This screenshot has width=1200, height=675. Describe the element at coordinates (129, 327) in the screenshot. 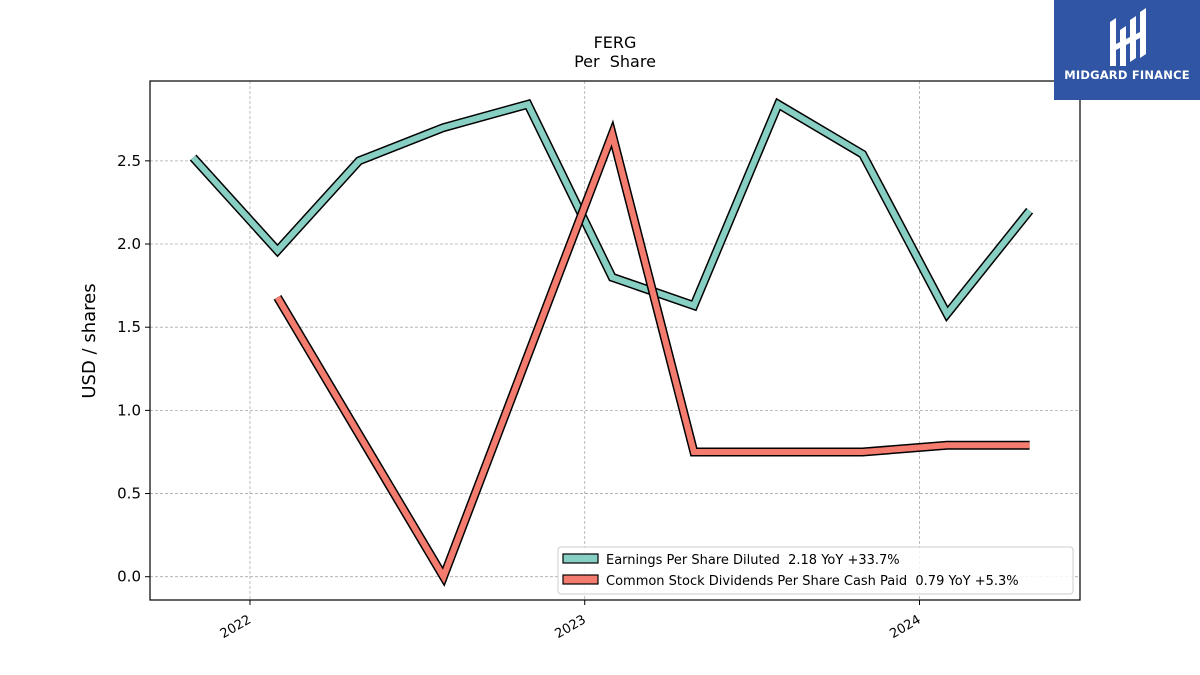

I see `y-tick-label: 1.5` at that location.